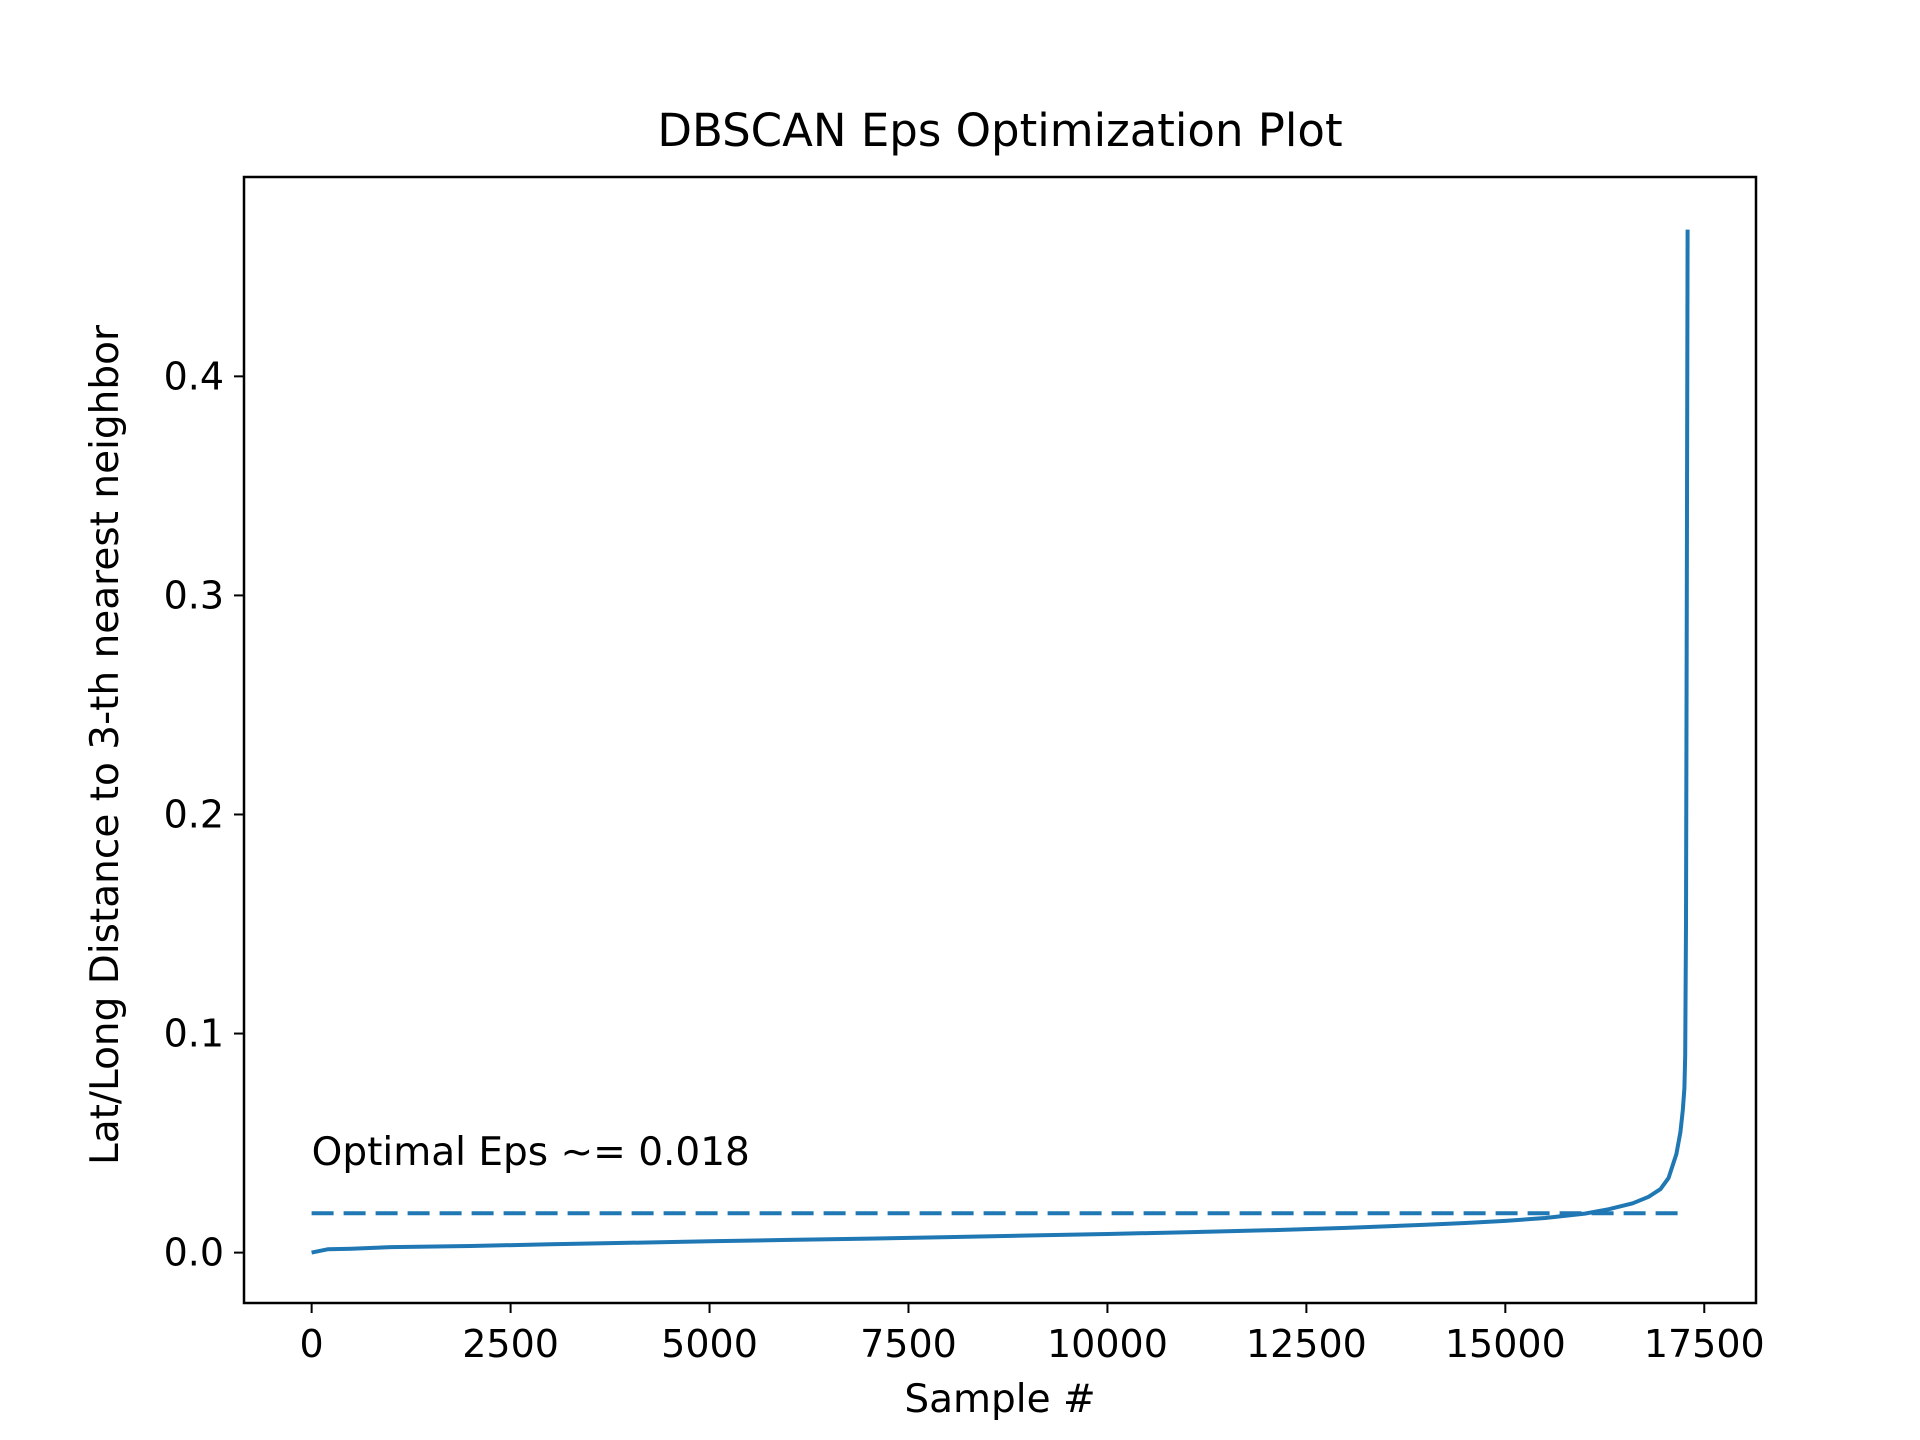 The width and height of the screenshot is (1920, 1440). I want to click on x-tick-label: 10000, so click(1107, 1344).